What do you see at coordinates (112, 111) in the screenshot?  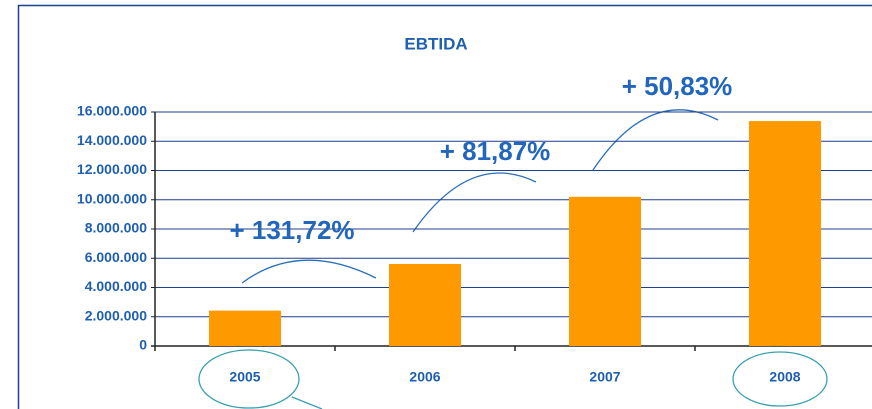 I see `y-tick-label: 16.000.000` at bounding box center [112, 111].